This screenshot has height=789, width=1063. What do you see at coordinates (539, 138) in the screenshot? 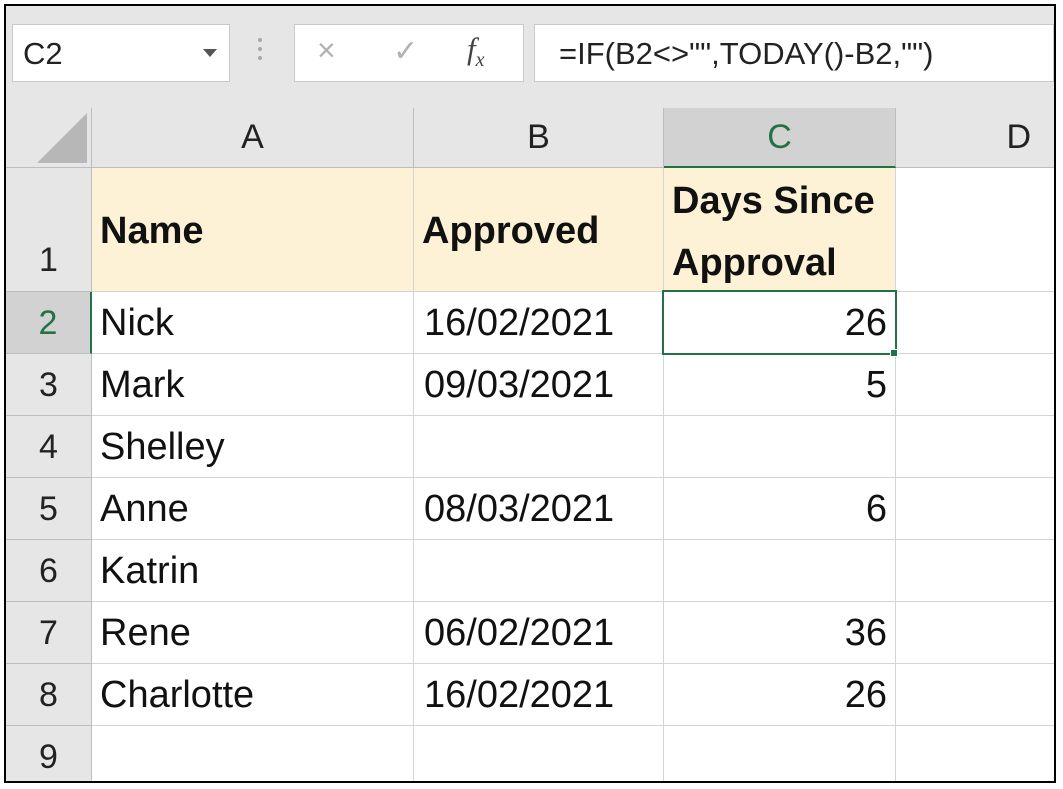
I see `column-header-b: B` at bounding box center [539, 138].